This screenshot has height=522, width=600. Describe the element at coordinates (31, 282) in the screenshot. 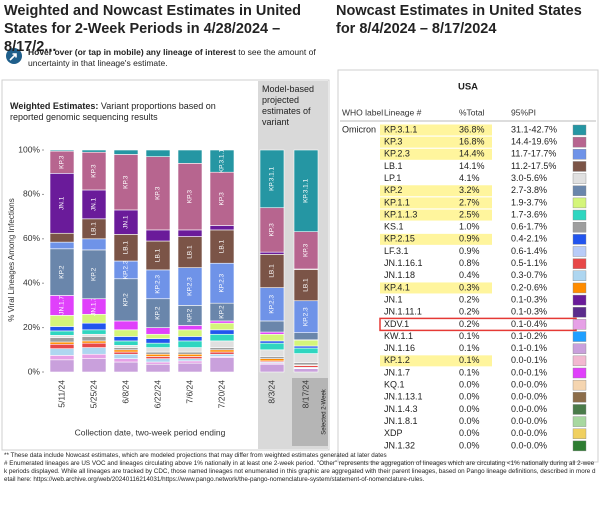

I see `y-tick-label: 40%` at that location.